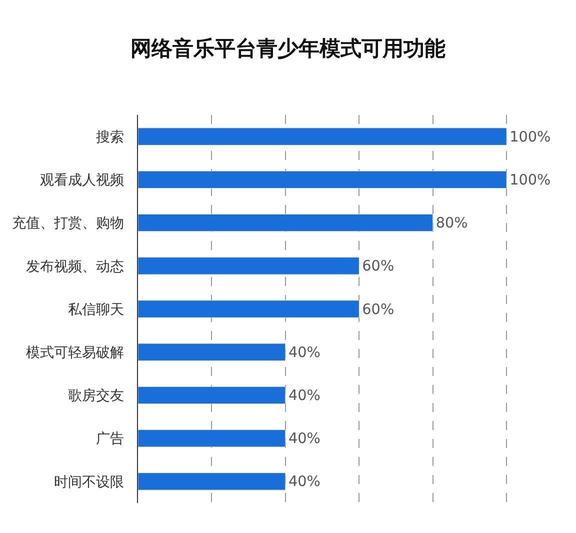 Image resolution: width=576 pixels, height=533 pixels. What do you see at coordinates (288, 48) in the screenshot?
I see `chart-title: 网络音乐平台青少年模式可用功能` at bounding box center [288, 48].